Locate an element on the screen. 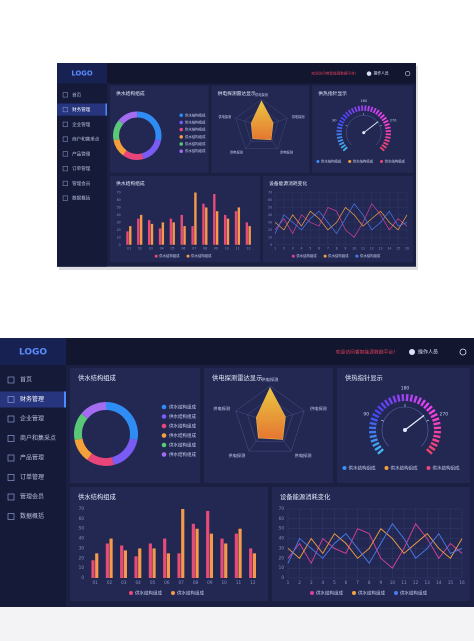  donut-segment is located at coordinates (120, 147).